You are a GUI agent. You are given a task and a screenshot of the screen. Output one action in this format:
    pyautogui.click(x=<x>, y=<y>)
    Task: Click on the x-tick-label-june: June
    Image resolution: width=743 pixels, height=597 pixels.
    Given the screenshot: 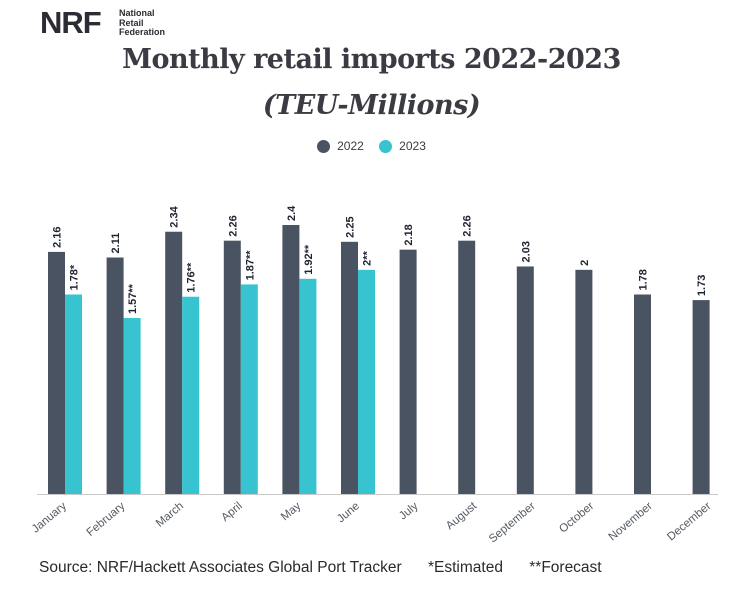 What is the action you would take?
    pyautogui.click(x=348, y=512)
    